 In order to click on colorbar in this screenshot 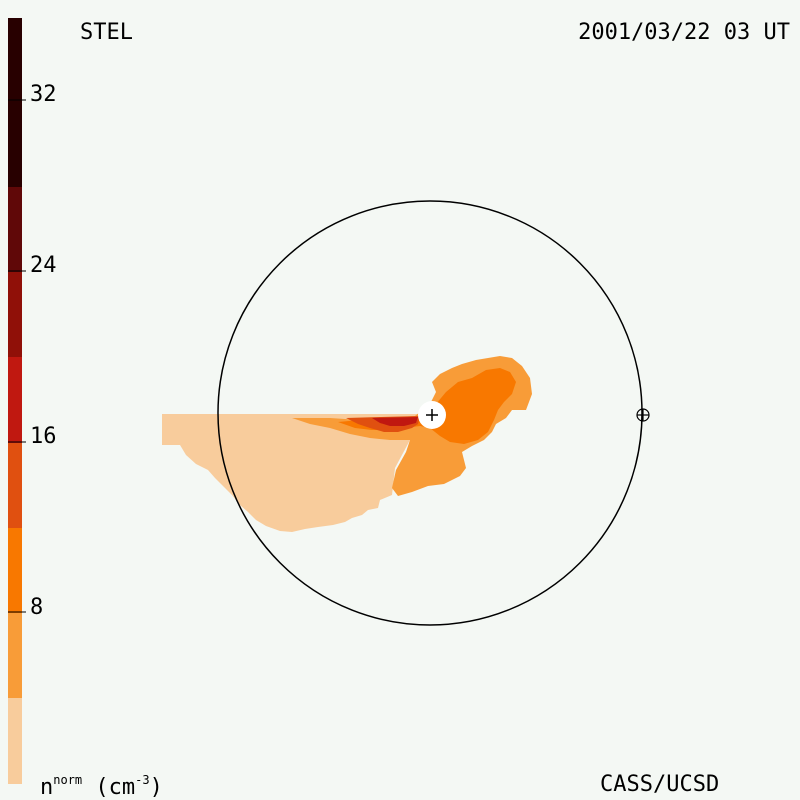, I will do `click(17, 401)`.